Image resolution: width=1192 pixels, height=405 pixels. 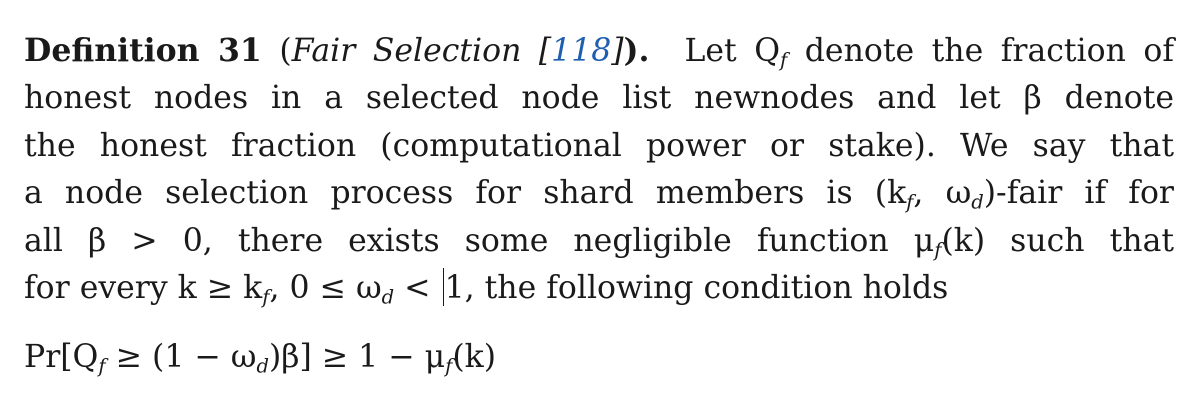 What do you see at coordinates (260, 358) in the screenshot?
I see `condition-formula: Pr[Qf ≥ (1 − ωd)β] ≥ 1 − μf(k)` at bounding box center [260, 358].